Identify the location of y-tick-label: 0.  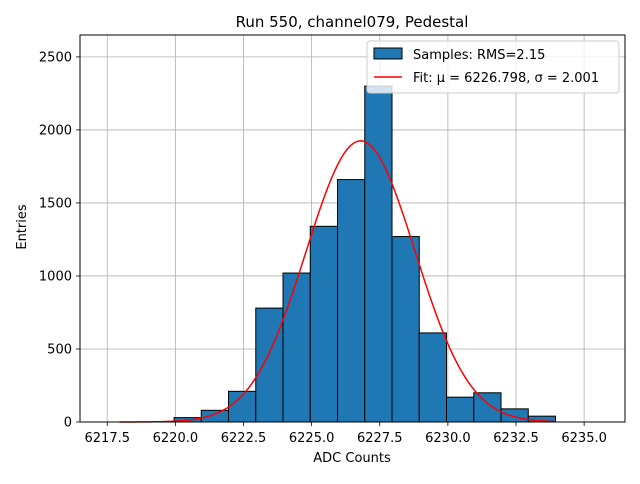
(68, 423).